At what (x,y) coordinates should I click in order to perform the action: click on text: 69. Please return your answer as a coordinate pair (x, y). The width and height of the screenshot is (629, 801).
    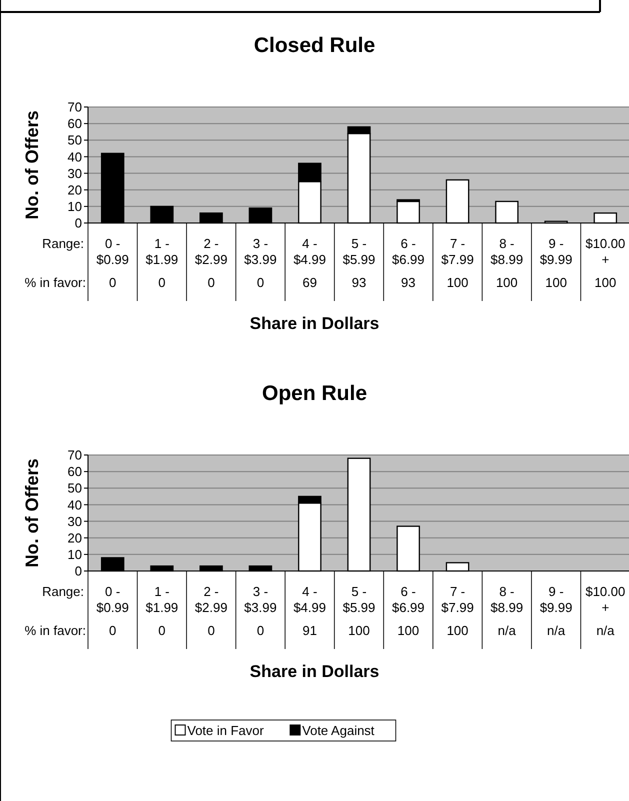
    Looking at the image, I should click on (309, 282).